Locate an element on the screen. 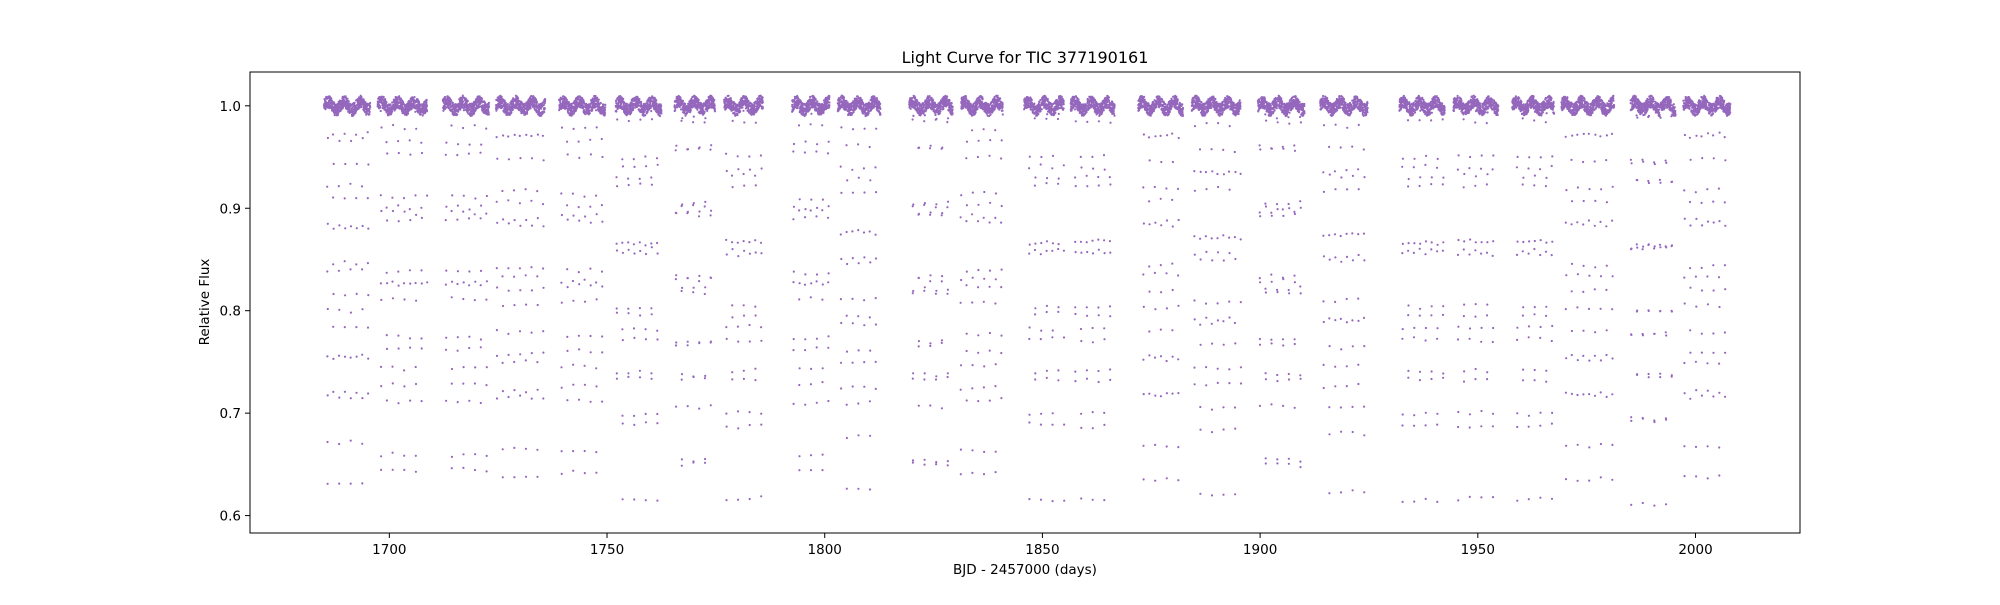  x-tick-label: 1950 is located at coordinates (1478, 550).